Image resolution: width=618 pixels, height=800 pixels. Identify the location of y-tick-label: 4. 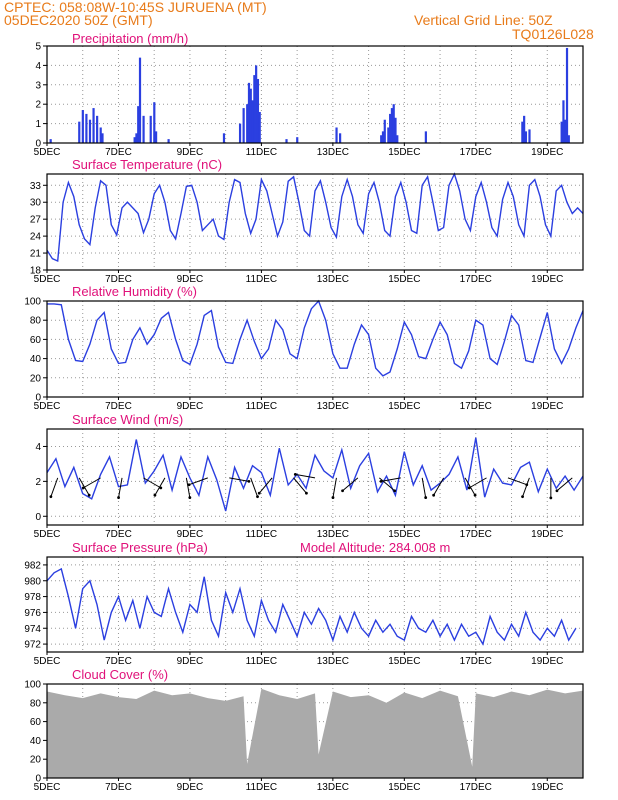
(38, 66).